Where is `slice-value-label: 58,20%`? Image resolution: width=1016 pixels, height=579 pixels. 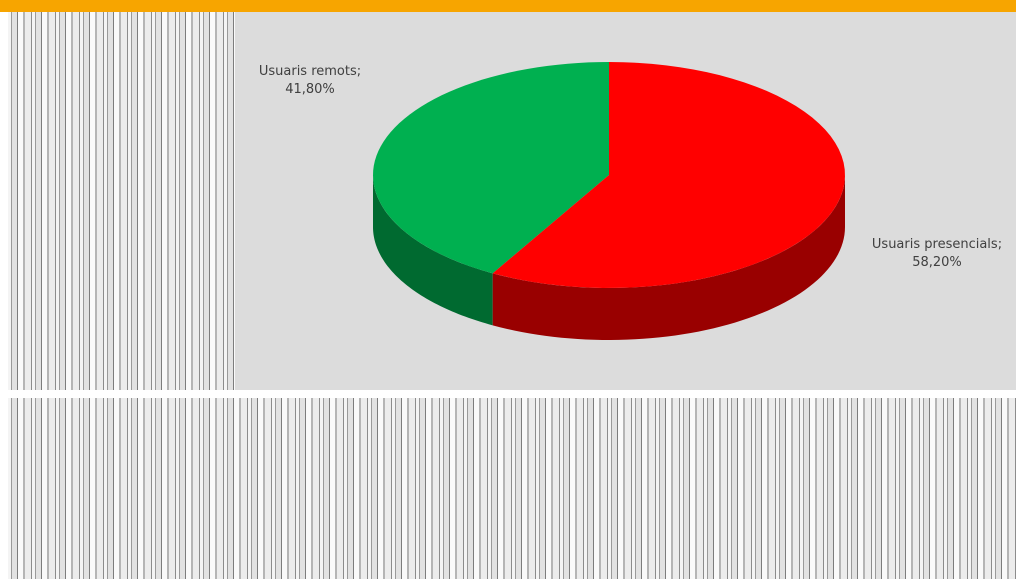
slice-value-label: 58,20% is located at coordinates (937, 262).